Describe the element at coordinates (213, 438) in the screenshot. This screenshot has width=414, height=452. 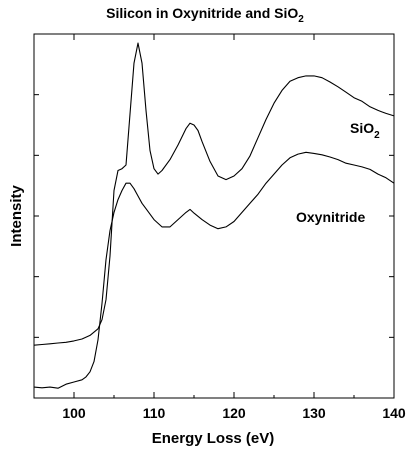
I see `x-axis-label: Energy Loss (eV)` at that location.